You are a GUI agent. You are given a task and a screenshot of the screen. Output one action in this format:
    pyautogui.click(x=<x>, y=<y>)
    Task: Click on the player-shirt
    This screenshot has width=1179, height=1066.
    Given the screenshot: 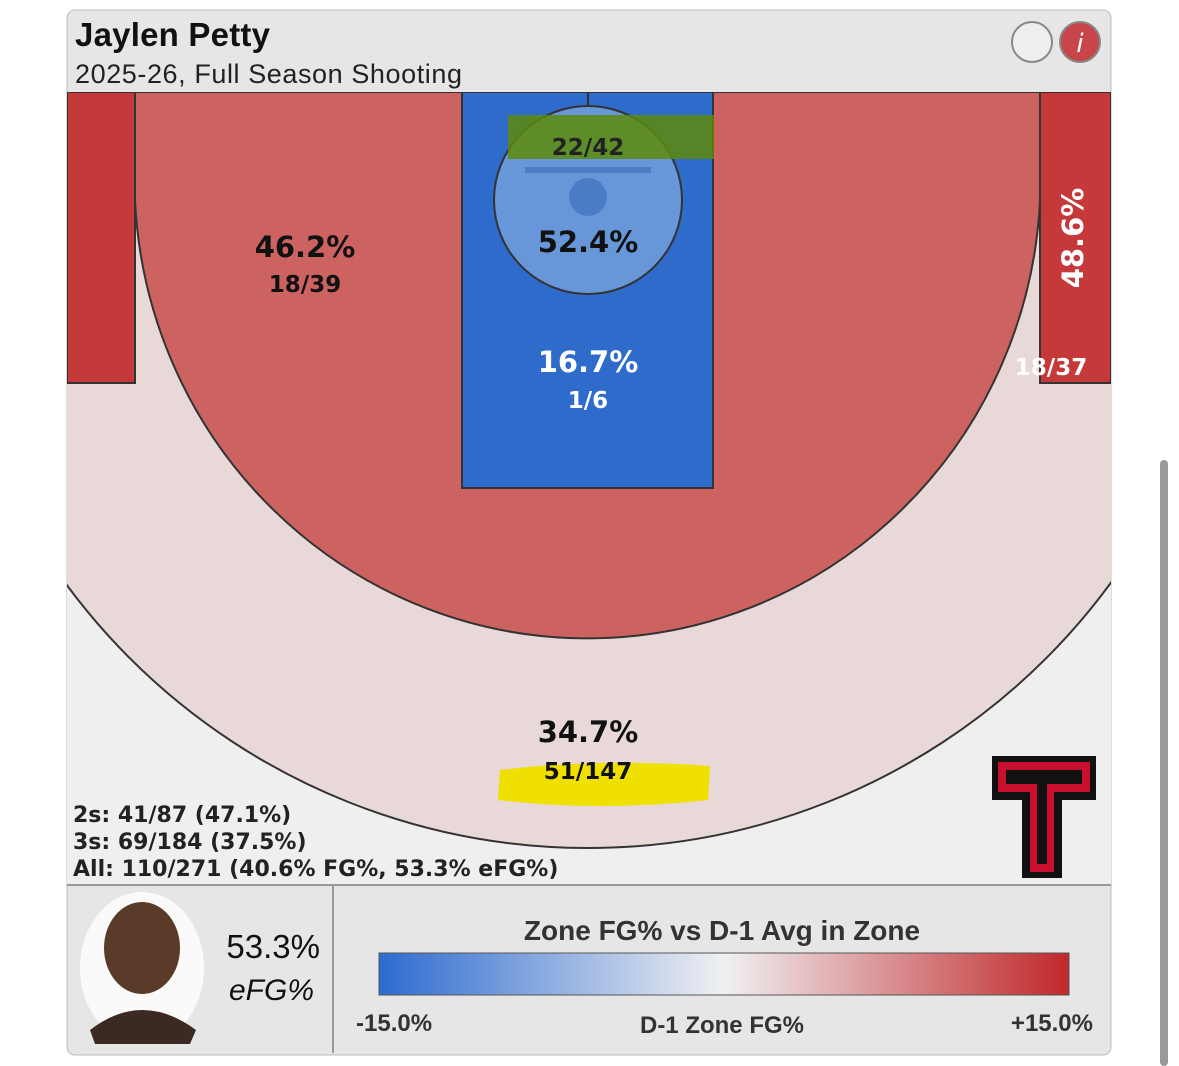 What is the action you would take?
    pyautogui.click(x=143, y=1027)
    